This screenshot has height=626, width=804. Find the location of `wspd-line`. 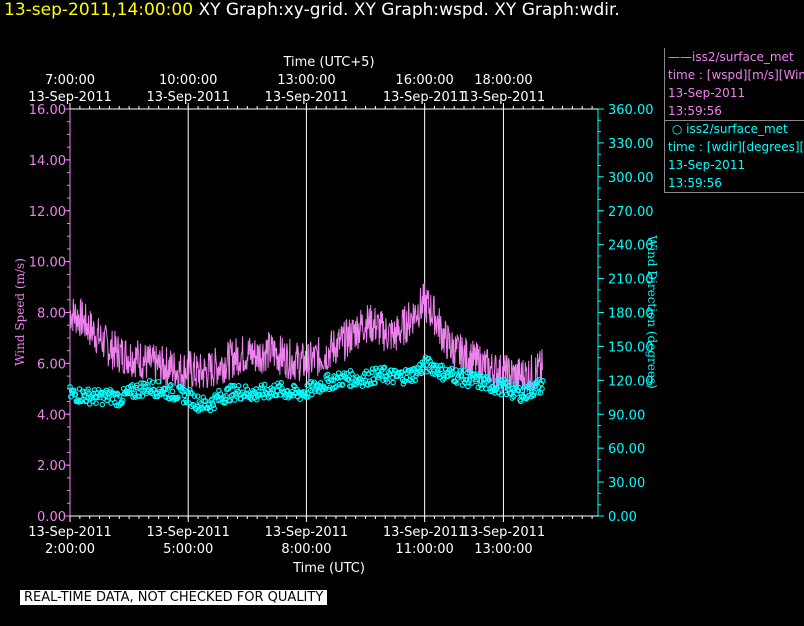

wspd-line is located at coordinates (306, 339).